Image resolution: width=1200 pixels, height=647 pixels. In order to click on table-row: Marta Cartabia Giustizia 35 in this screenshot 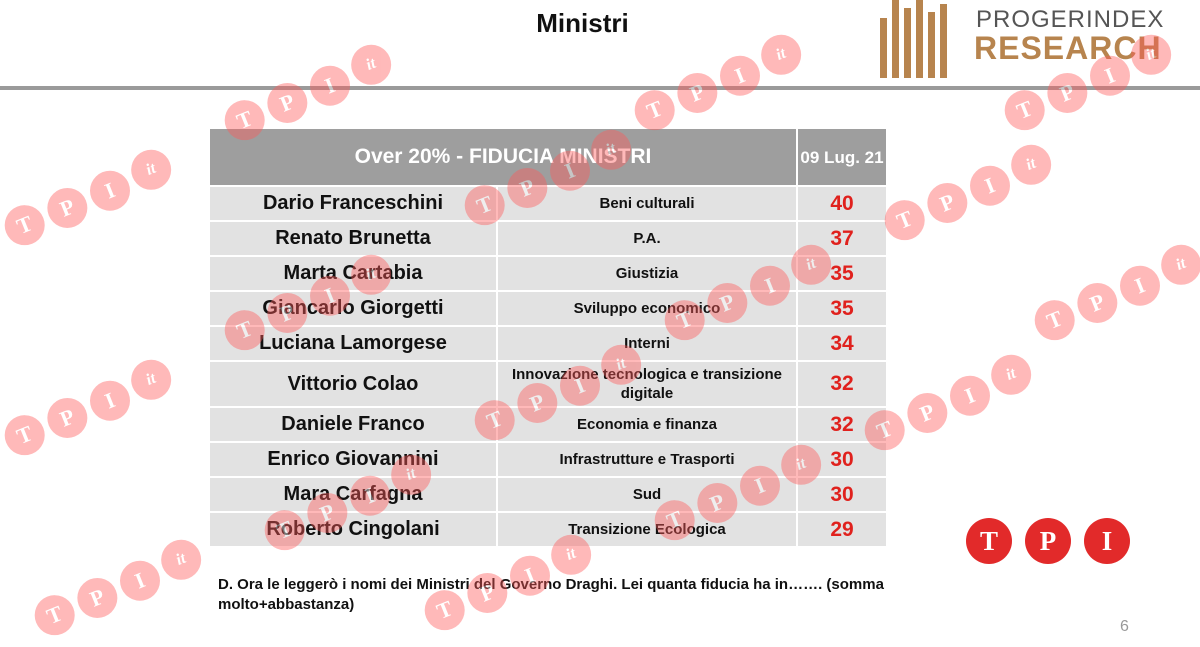, I will do `click(548, 273)`.